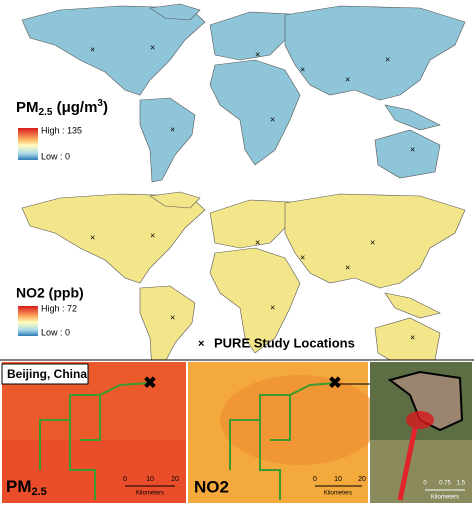 The height and width of the screenshot is (505, 474). I want to click on beijing-title: Beijing, China, so click(47, 374).